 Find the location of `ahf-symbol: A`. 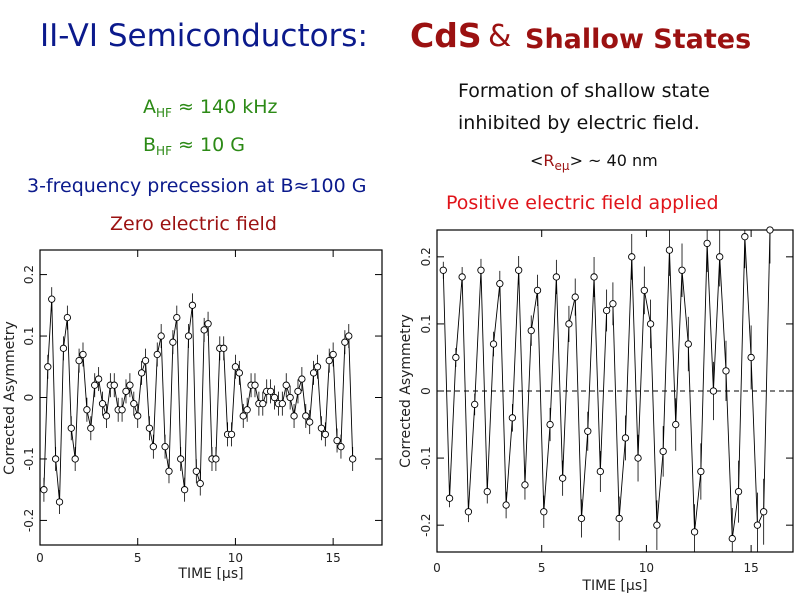

ahf-symbol: A is located at coordinates (149, 107).